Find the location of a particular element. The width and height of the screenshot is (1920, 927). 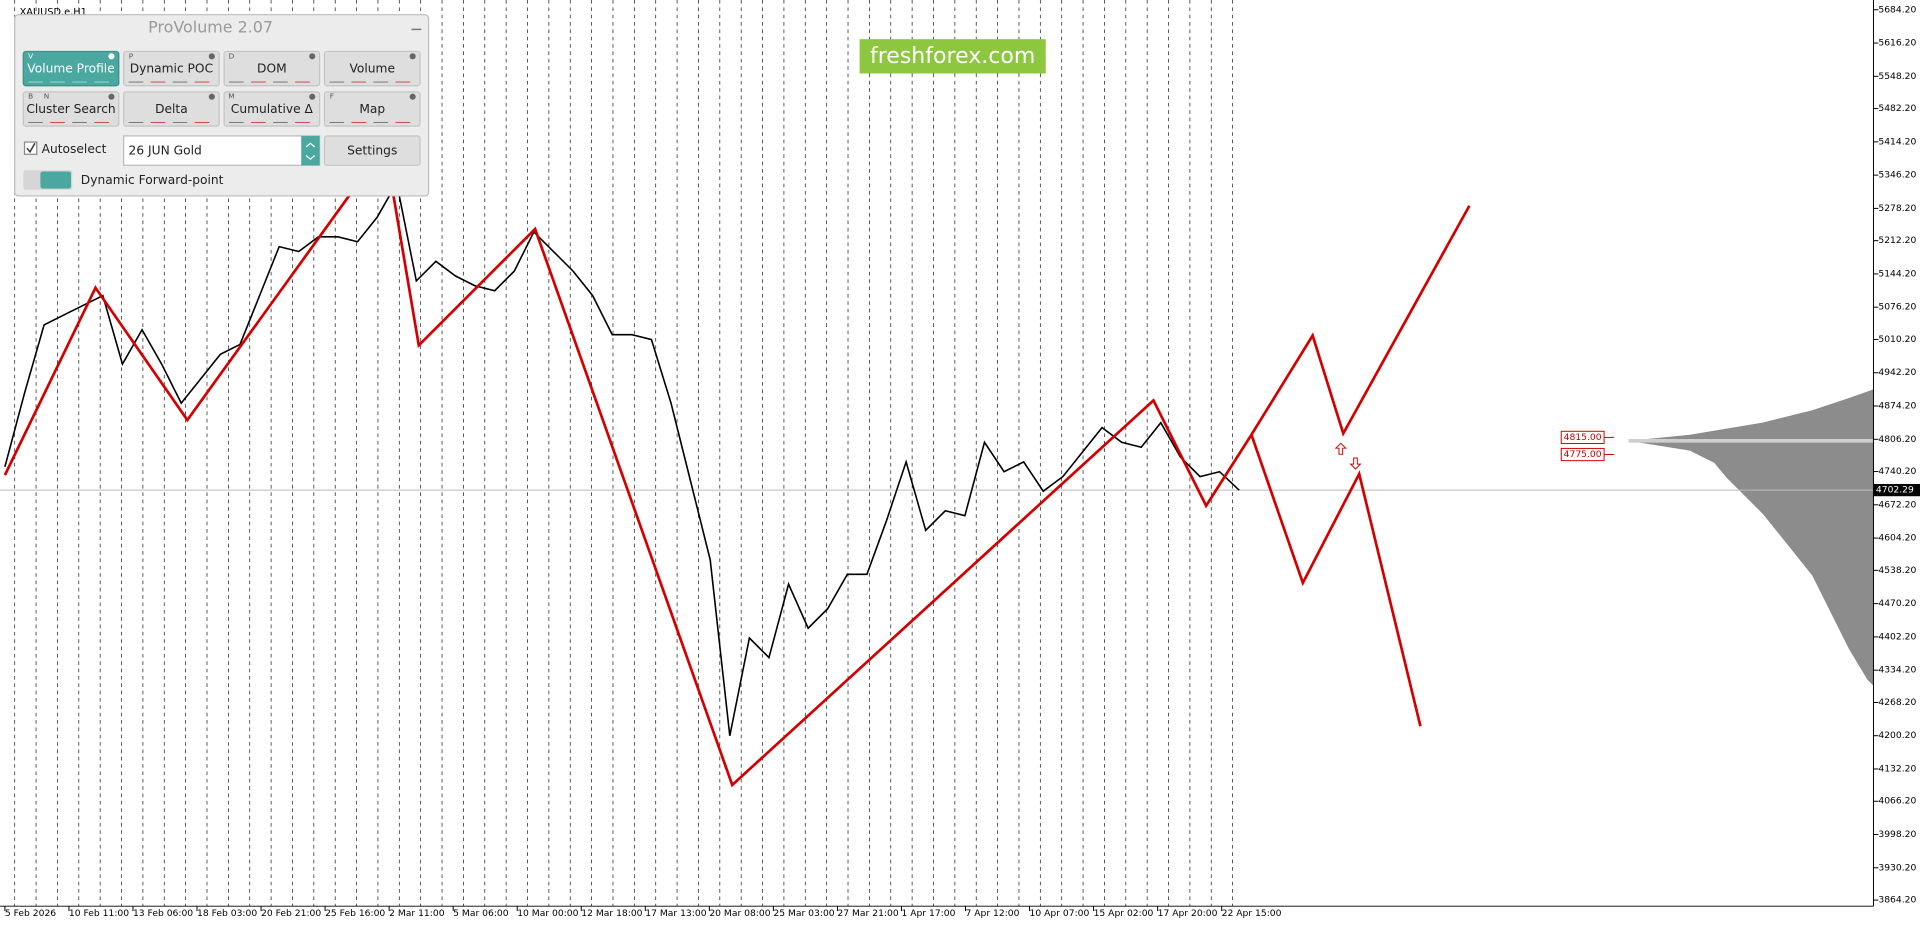

x-tick-label: 25 Mar 03:00 is located at coordinates (803, 913).